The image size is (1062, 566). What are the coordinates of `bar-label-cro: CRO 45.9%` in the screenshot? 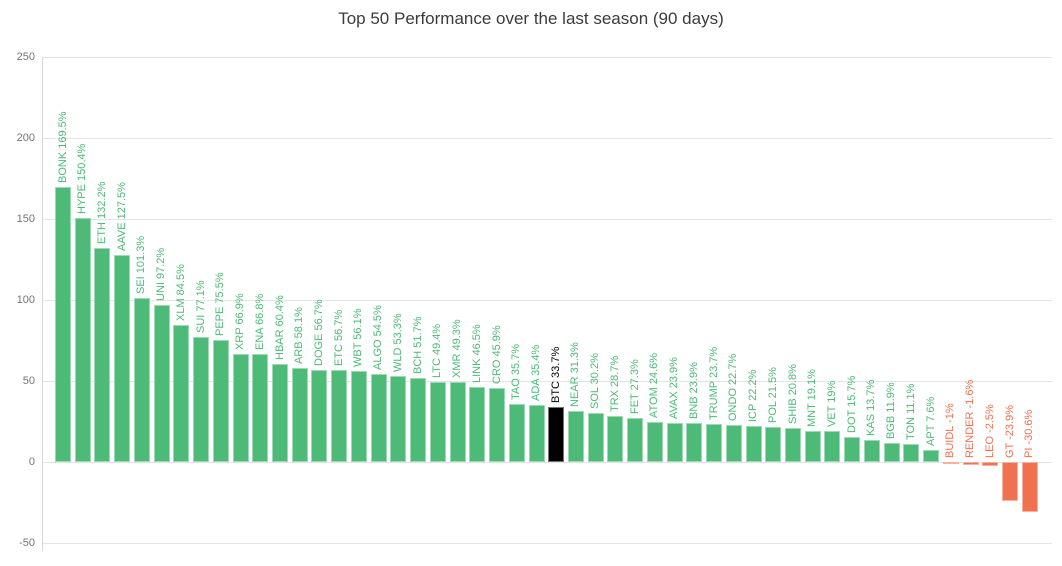 It's located at (496, 354).